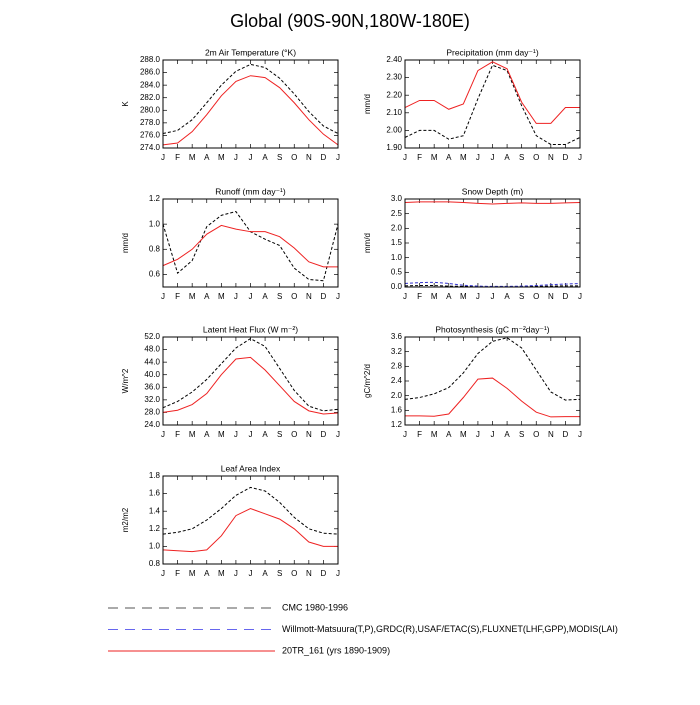  Describe the element at coordinates (394, 112) in the screenshot. I see `y-tick-label: 2.10` at that location.